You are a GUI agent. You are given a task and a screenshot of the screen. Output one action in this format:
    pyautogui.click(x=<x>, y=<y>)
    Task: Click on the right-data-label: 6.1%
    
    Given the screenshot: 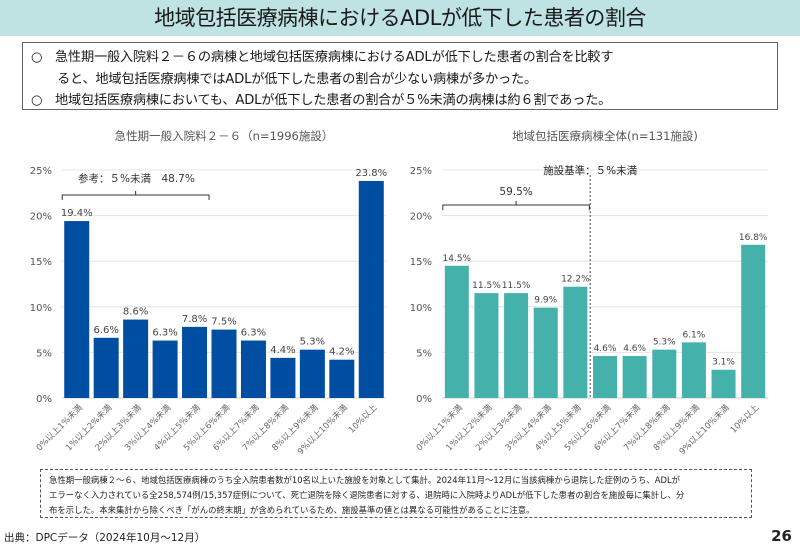 What is the action you would take?
    pyautogui.click(x=693, y=335)
    